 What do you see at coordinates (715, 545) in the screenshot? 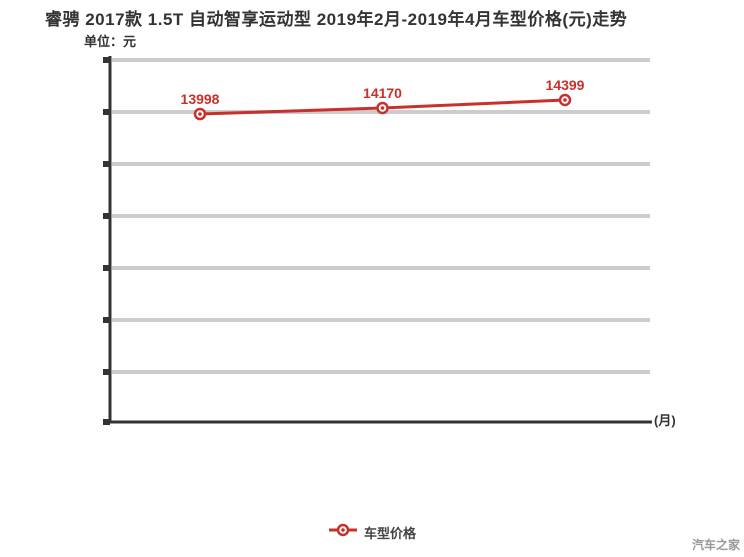
I see `watermark-autohome: 汽车之家` at bounding box center [715, 545].